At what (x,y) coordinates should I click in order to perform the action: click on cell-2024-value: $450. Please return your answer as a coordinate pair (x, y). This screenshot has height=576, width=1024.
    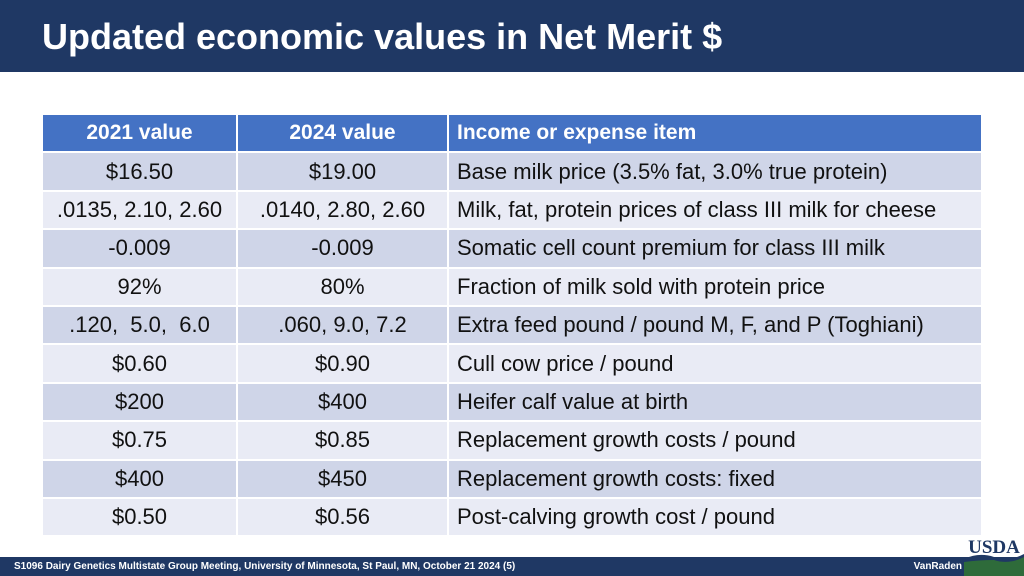
    Looking at the image, I should click on (342, 478).